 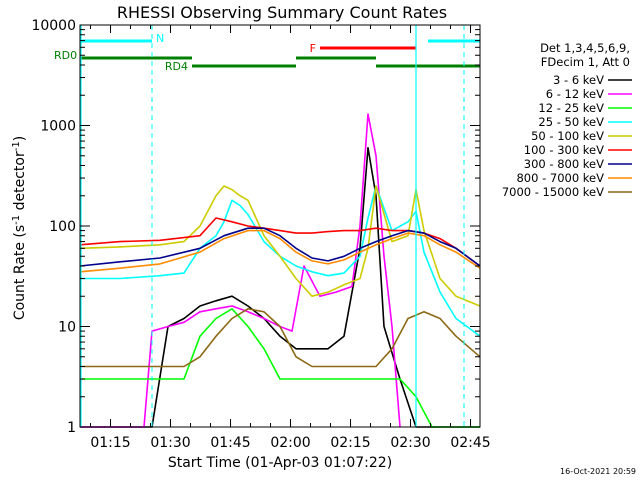 I want to click on annotation-label-f: F, so click(x=313, y=48).